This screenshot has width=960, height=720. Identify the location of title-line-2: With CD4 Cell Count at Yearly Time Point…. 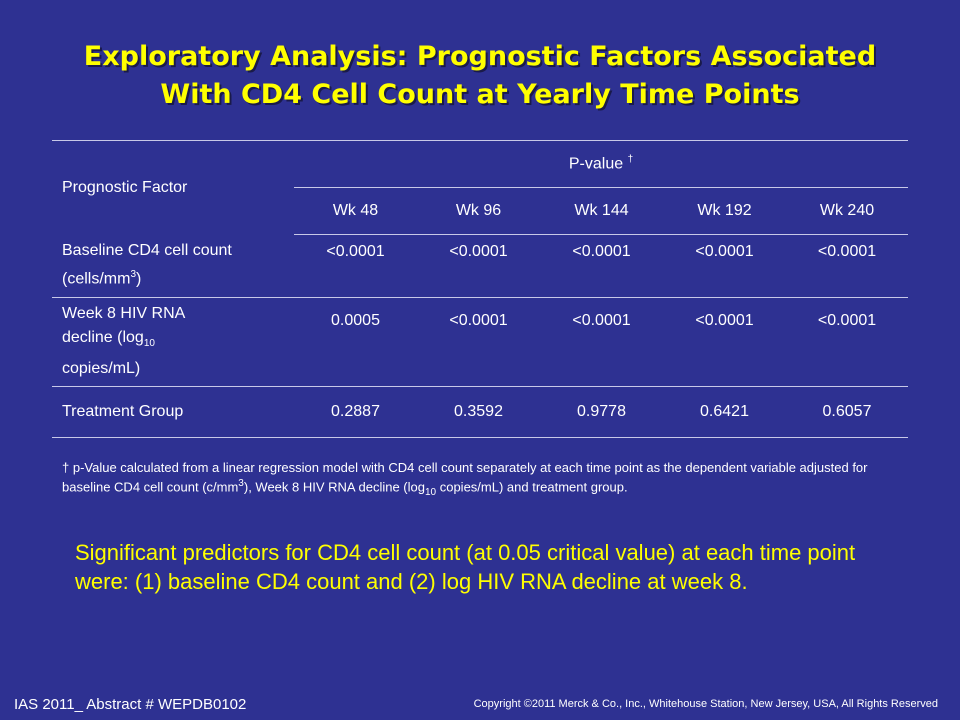
(480, 94).